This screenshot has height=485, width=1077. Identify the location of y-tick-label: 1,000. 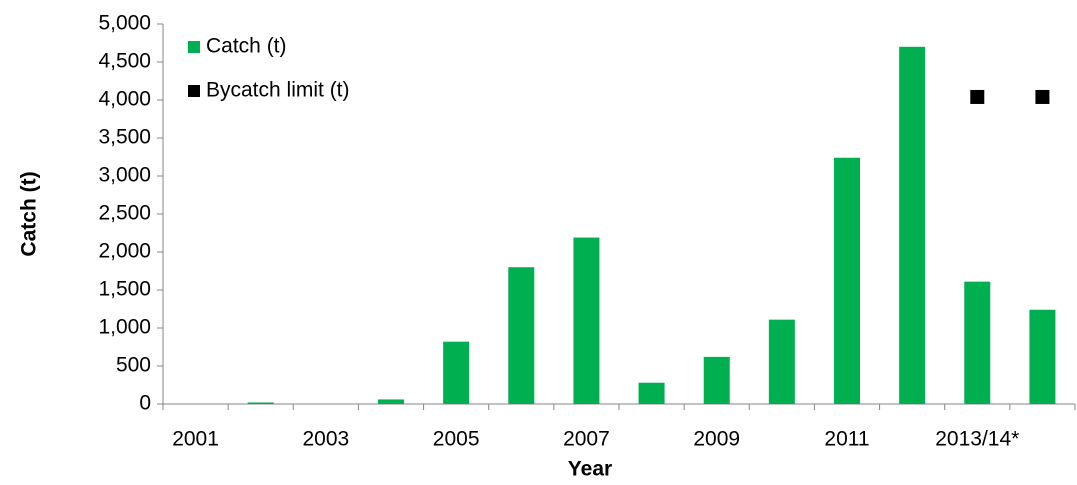
(124, 327).